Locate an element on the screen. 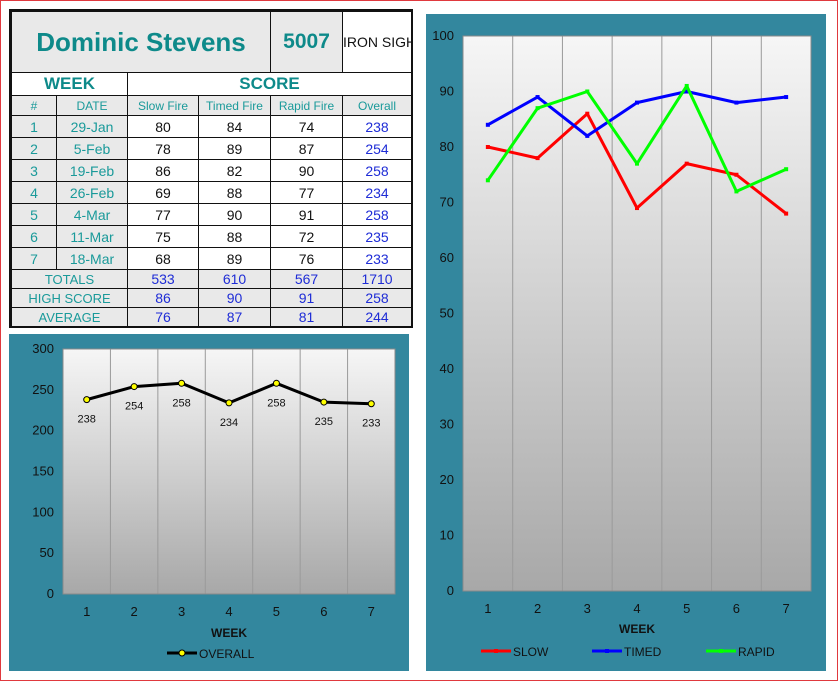 Image resolution: width=838 pixels, height=681 pixels. legend-label: RAPID is located at coordinates (756, 652).